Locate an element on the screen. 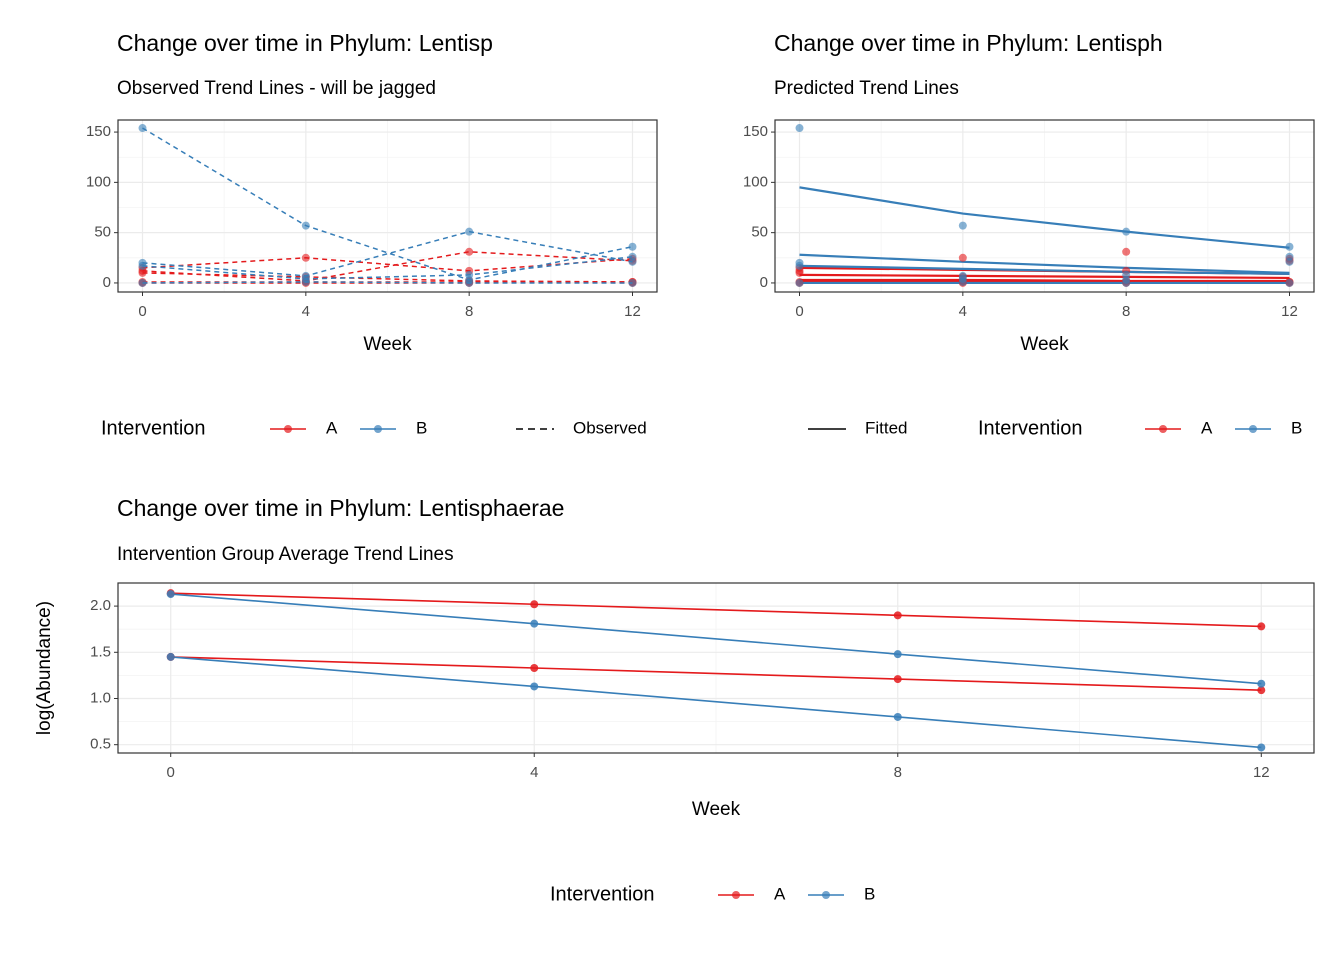  legend-label: Fitted is located at coordinates (886, 427).